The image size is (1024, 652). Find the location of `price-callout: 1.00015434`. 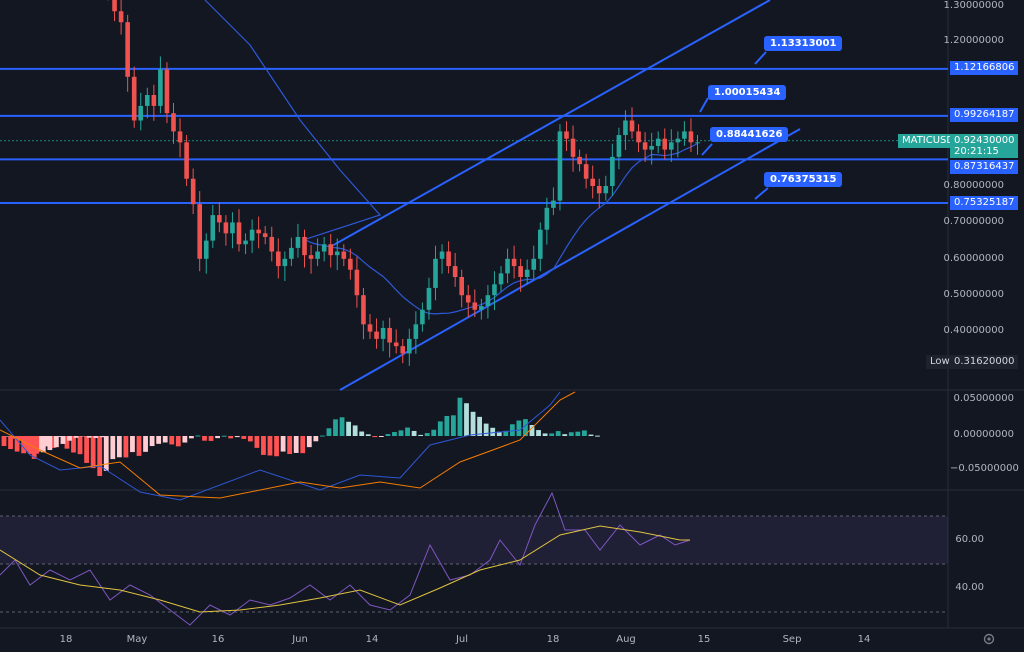

price-callout: 1.00015434 is located at coordinates (747, 92).